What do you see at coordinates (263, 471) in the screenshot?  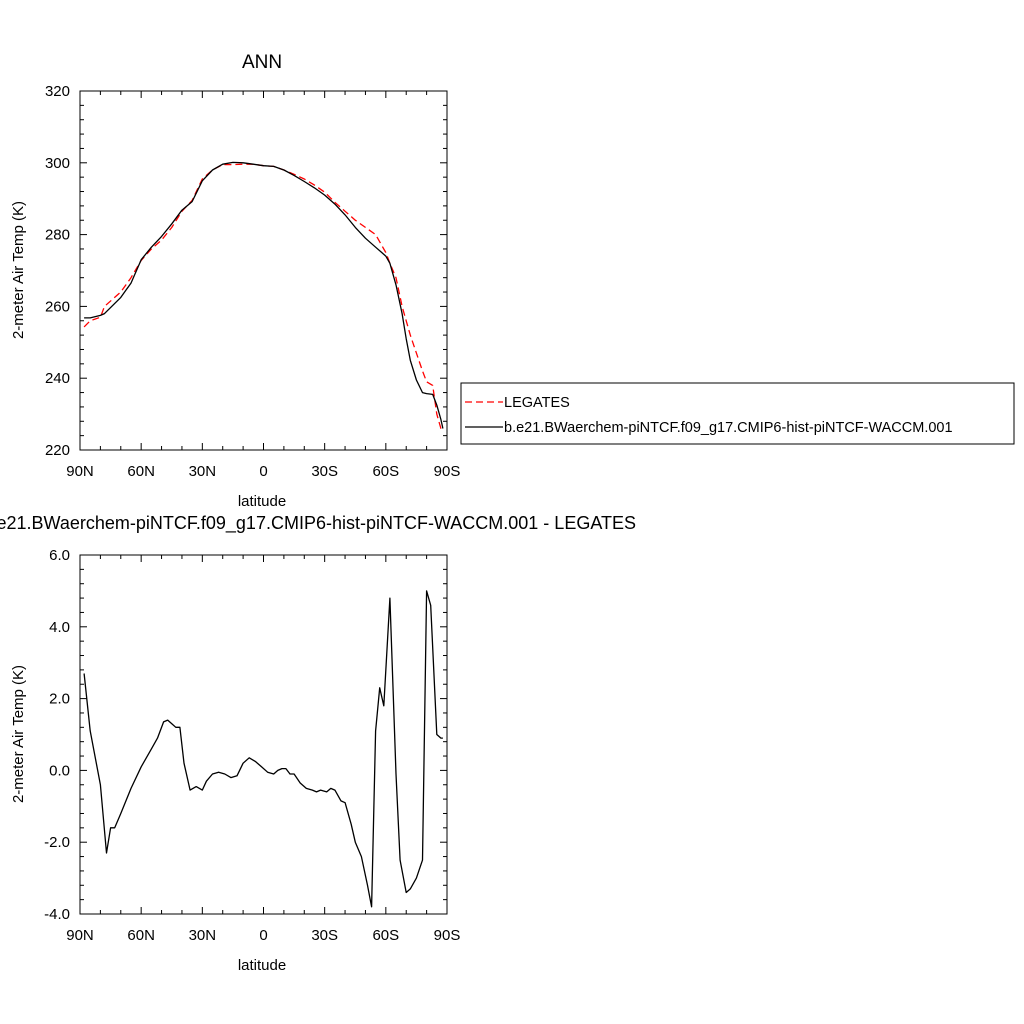 I see `top-x-tick-label: 0` at bounding box center [263, 471].